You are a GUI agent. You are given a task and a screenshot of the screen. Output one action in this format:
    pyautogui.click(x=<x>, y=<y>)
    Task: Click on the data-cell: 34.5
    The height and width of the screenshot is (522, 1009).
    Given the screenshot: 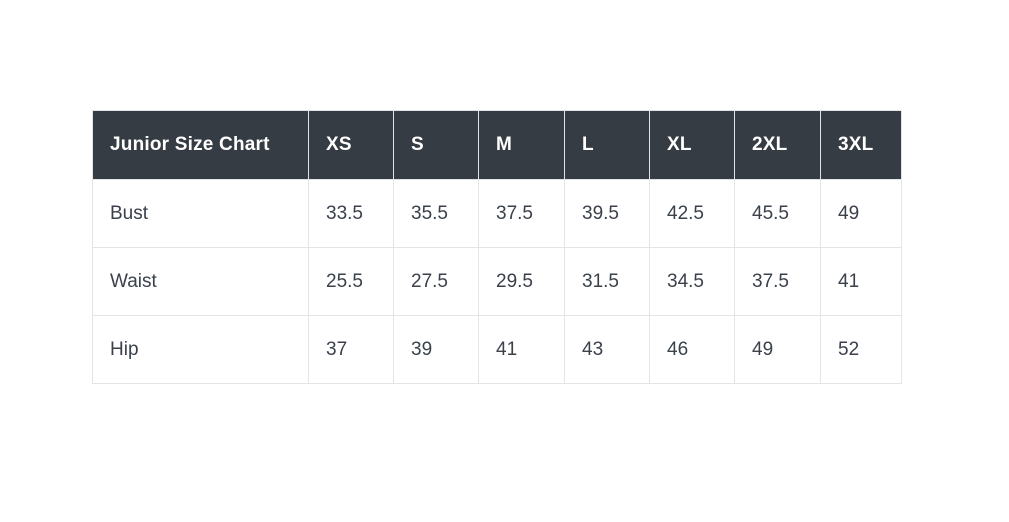 What is the action you would take?
    pyautogui.click(x=692, y=281)
    